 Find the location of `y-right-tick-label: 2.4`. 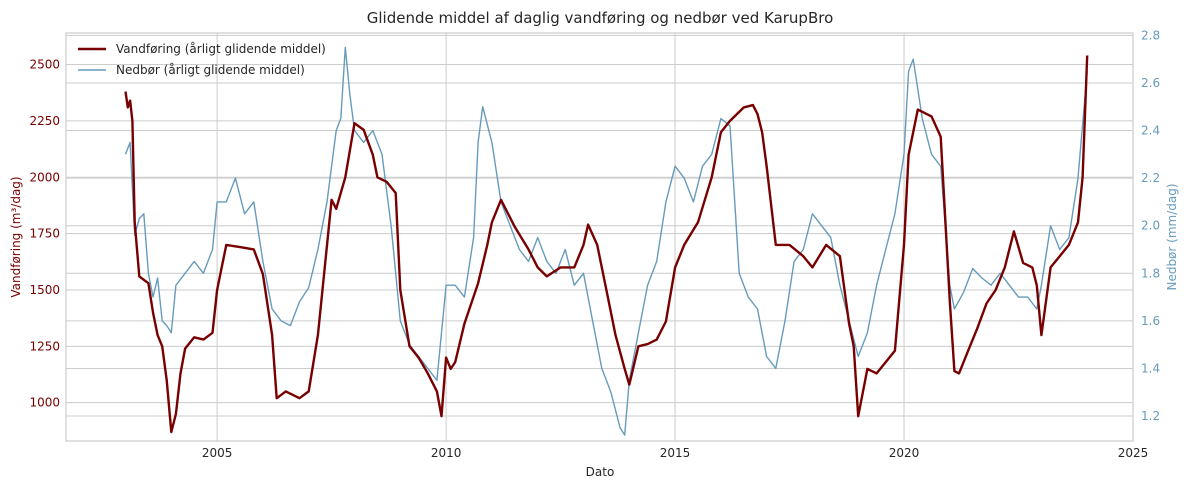

y-right-tick-label: 2.4 is located at coordinates (1150, 131).